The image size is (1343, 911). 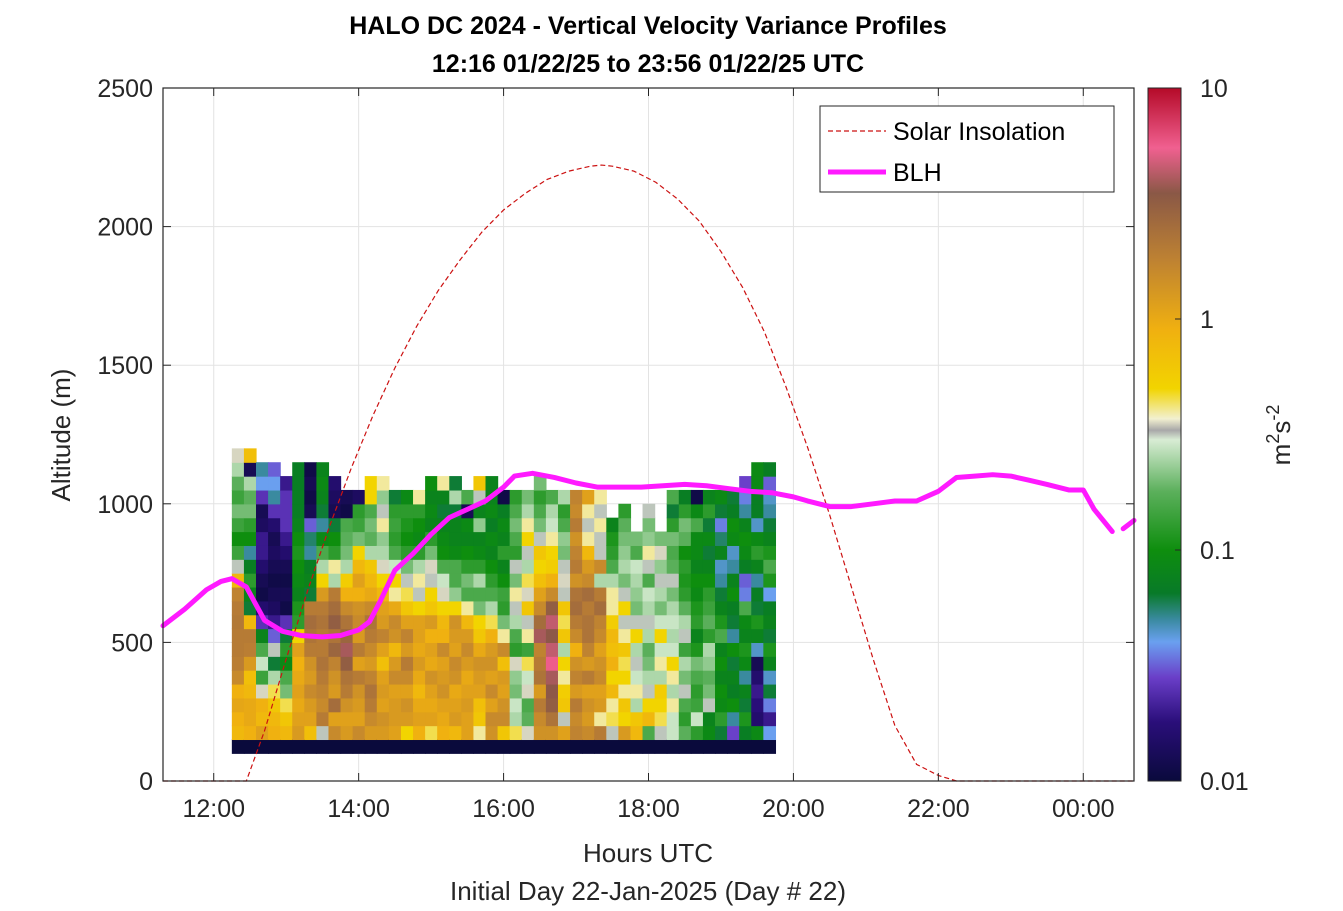 What do you see at coordinates (125, 89) in the screenshot?
I see `y-tick-label: 2500` at bounding box center [125, 89].